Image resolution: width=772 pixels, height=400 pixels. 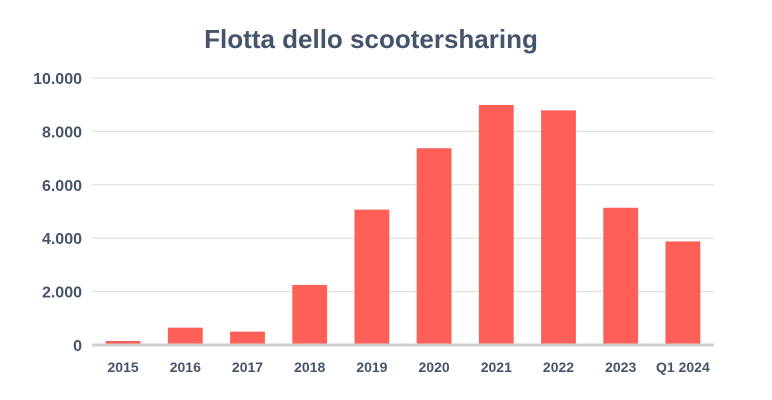 I want to click on bar-2017, so click(x=247, y=338).